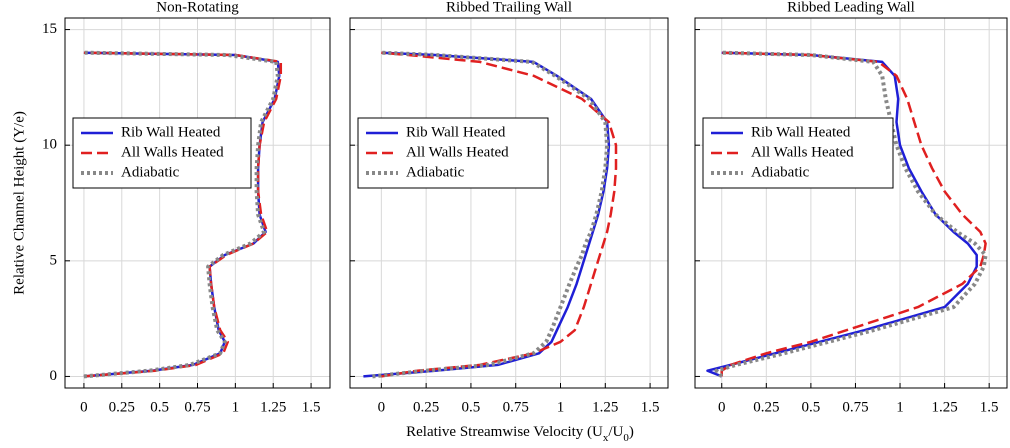 This screenshot has width=1010, height=448. I want to click on x-label-sub: x, so click(606, 438).